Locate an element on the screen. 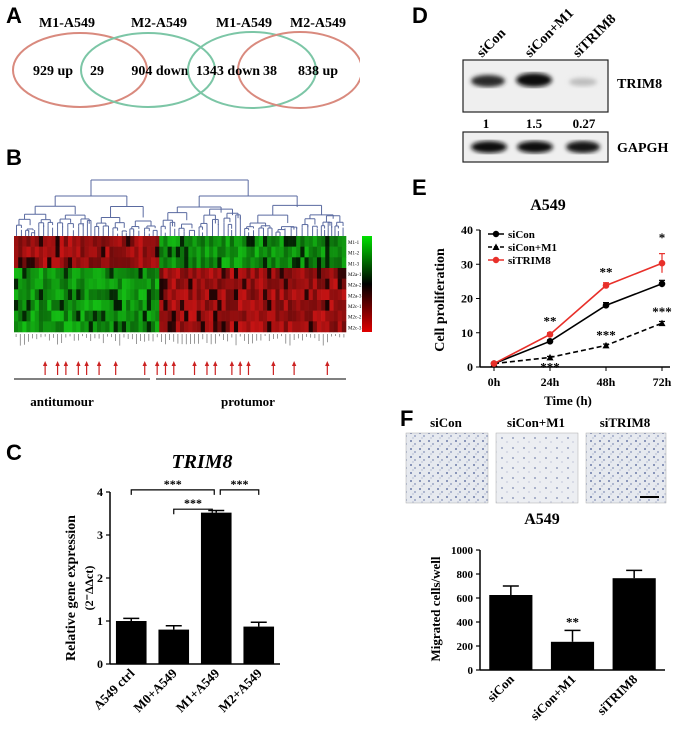  image-label-3: siTRIM8 is located at coordinates (625, 422).